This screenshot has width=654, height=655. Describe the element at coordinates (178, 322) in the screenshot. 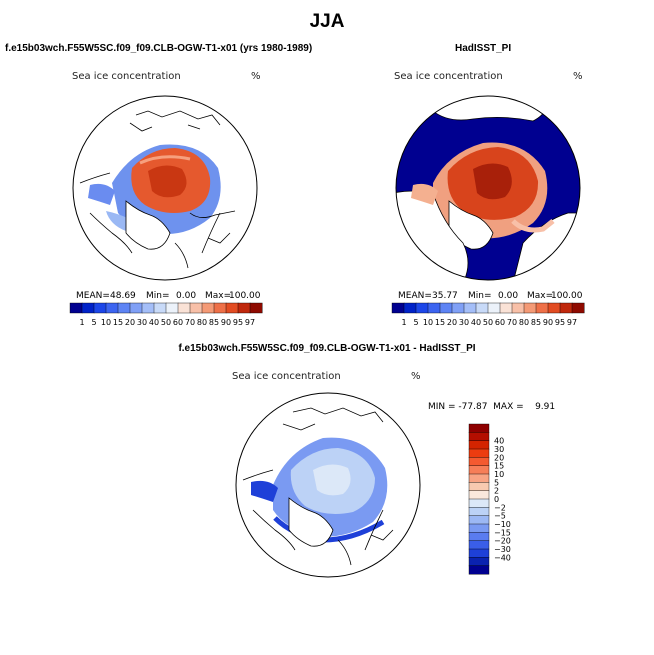

I see `panel-1-colorbar-tick-label: 60` at that location.